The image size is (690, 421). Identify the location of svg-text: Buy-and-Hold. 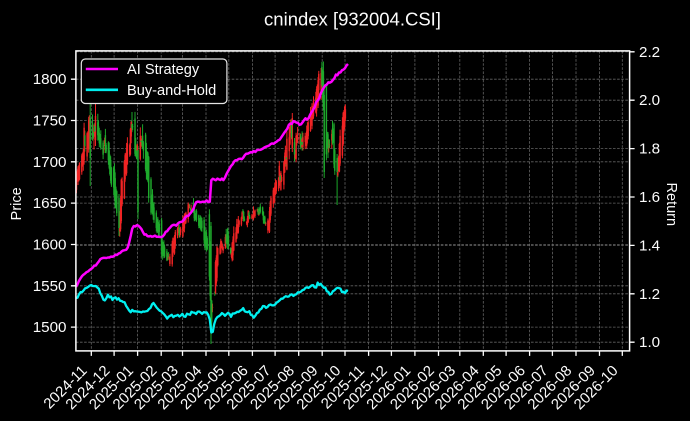
(171, 91).